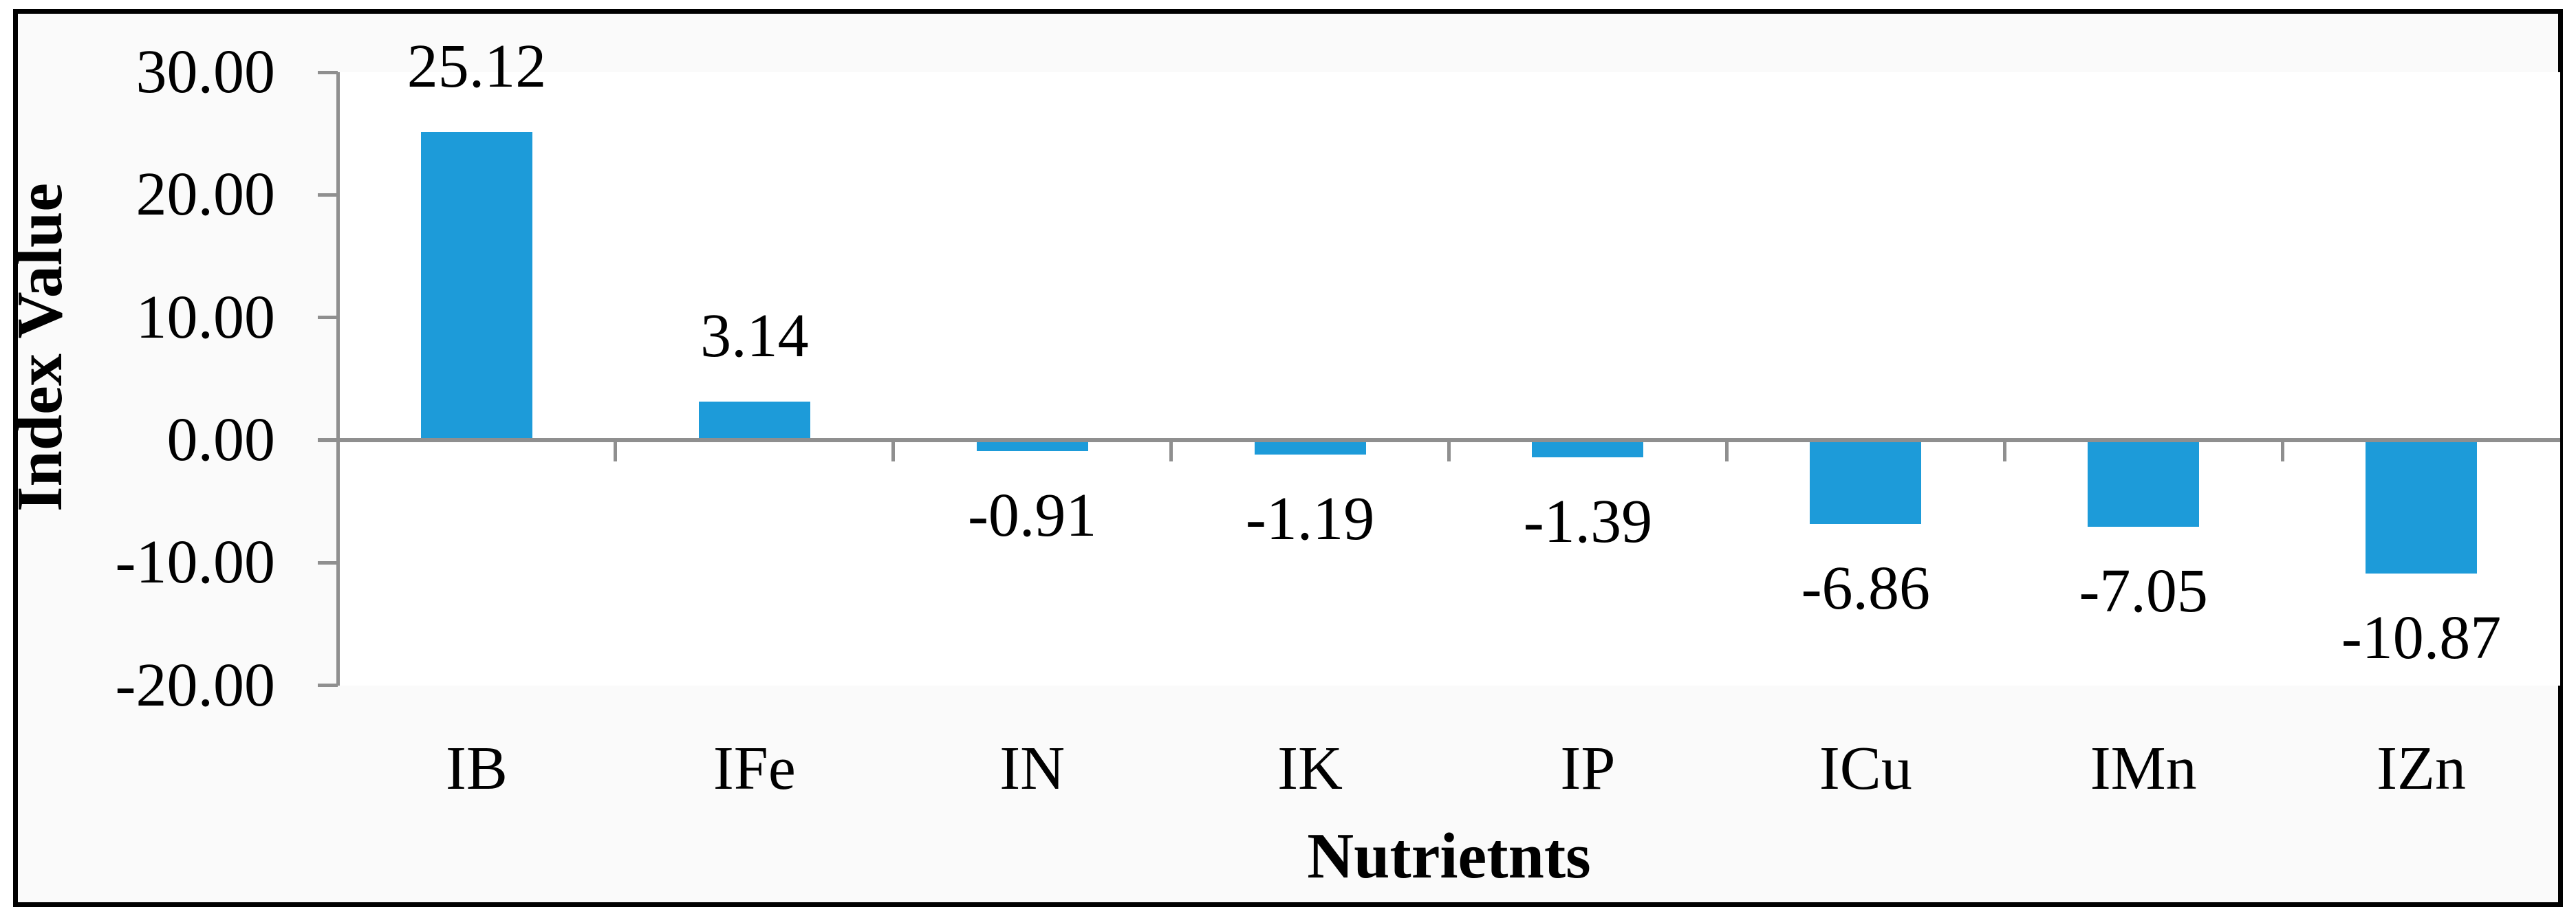  What do you see at coordinates (1866, 588) in the screenshot?
I see `data-label-ICu: -6.86` at bounding box center [1866, 588].